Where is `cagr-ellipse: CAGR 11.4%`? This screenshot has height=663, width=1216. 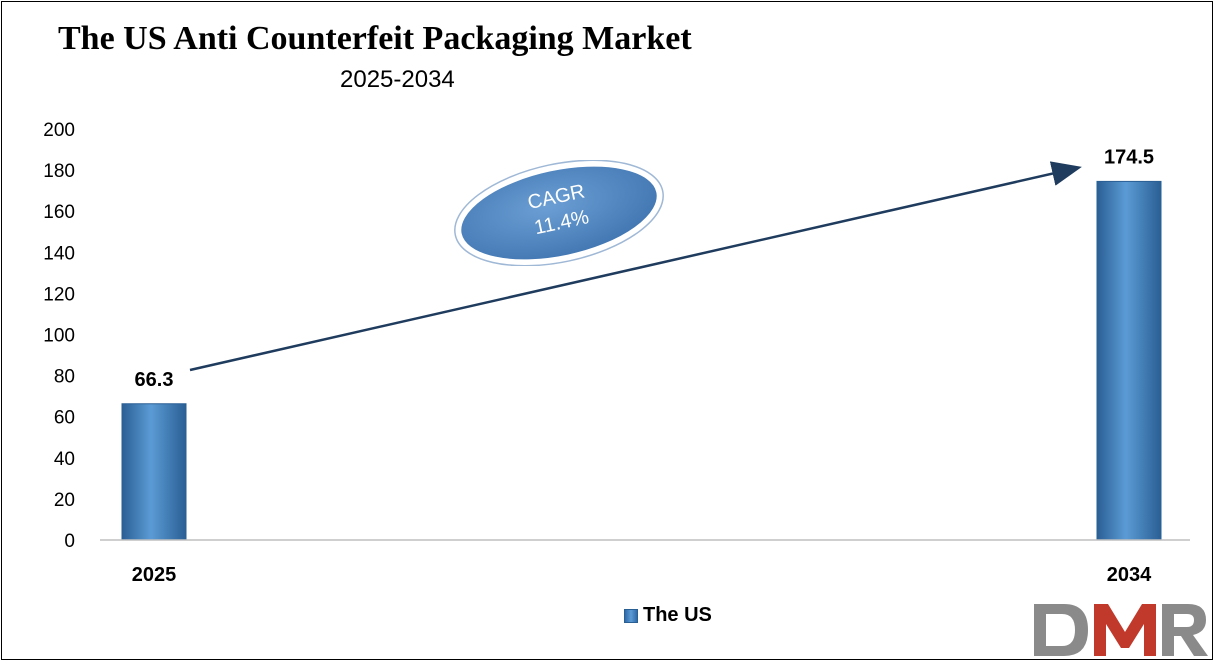 cagr-ellipse: CAGR 11.4% is located at coordinates (559, 213).